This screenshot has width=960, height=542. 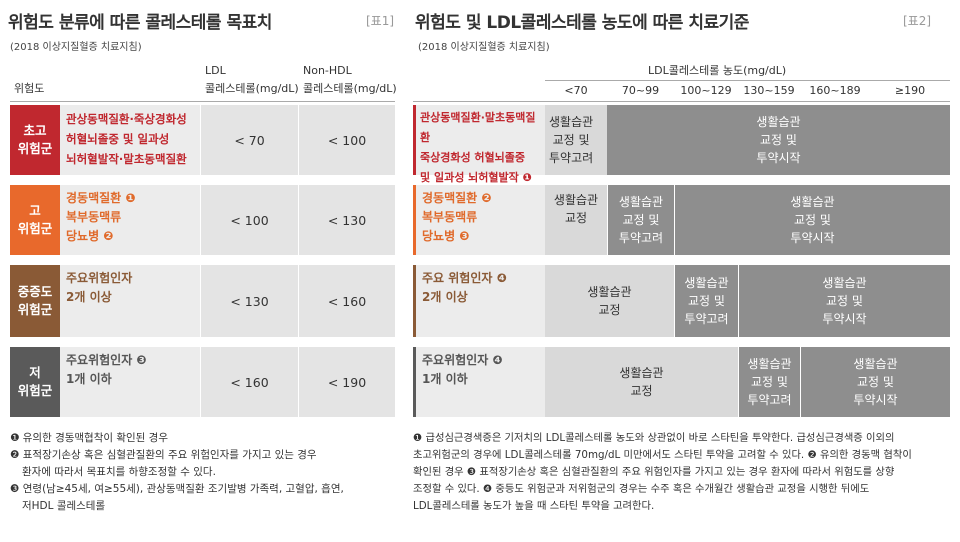 I want to click on nonhdl-header-line1: Non-HDL, so click(x=327, y=70).